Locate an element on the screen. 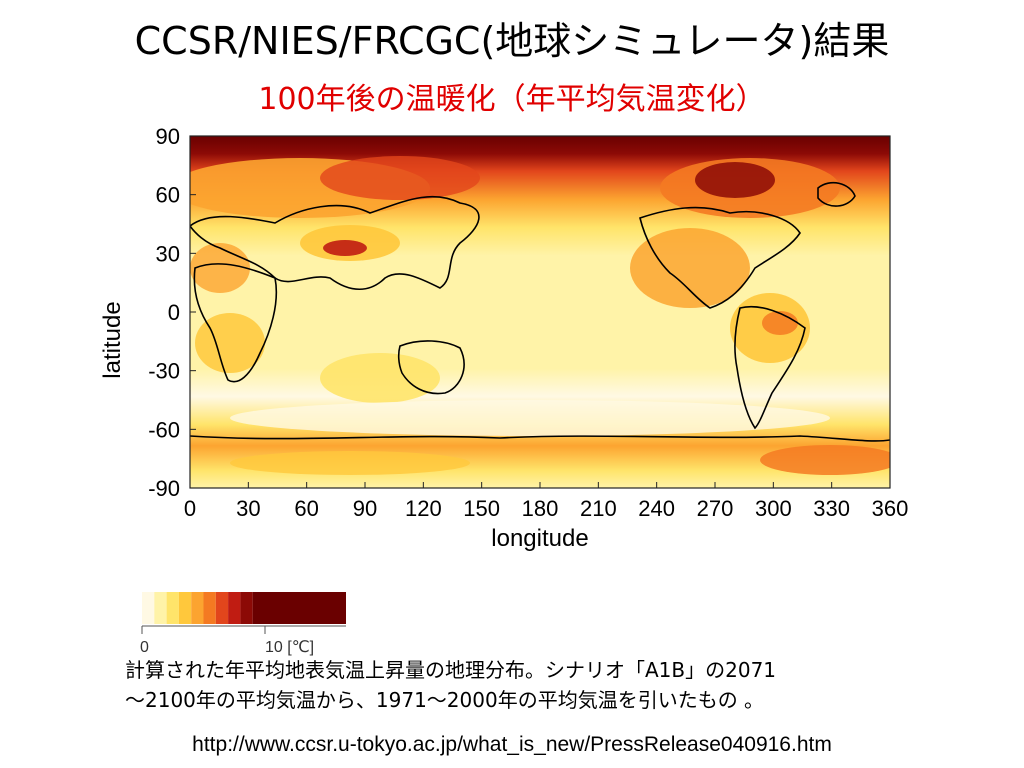  x-tick-label: 210 is located at coordinates (598, 508).